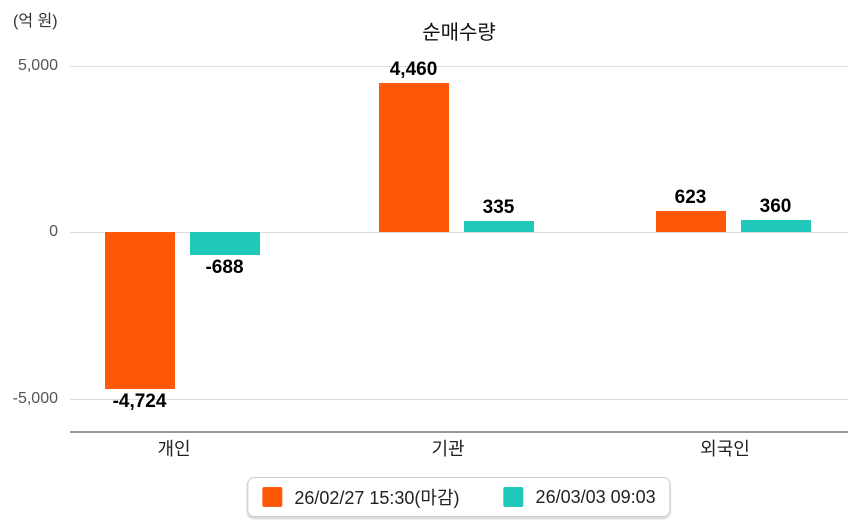 The height and width of the screenshot is (520, 854). I want to click on x-axis-category-label: 기관, so click(448, 449).